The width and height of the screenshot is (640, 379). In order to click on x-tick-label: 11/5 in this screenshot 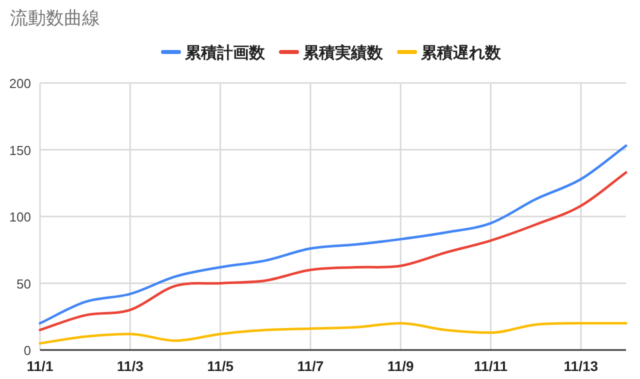, I will do `click(220, 366)`.